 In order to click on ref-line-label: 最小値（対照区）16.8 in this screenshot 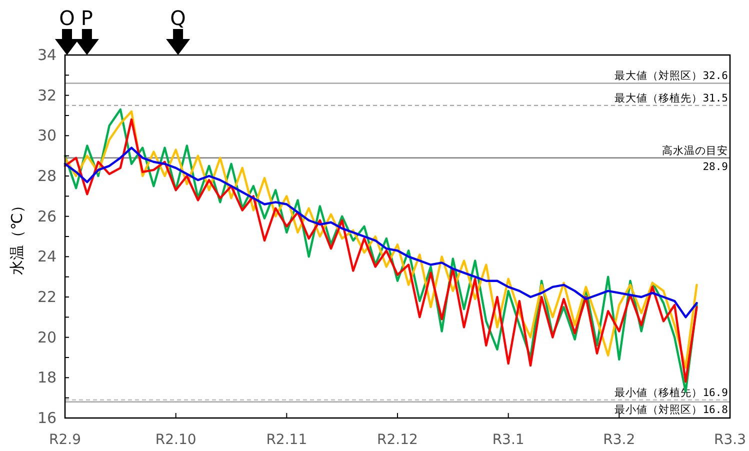, I will do `click(671, 409)`.